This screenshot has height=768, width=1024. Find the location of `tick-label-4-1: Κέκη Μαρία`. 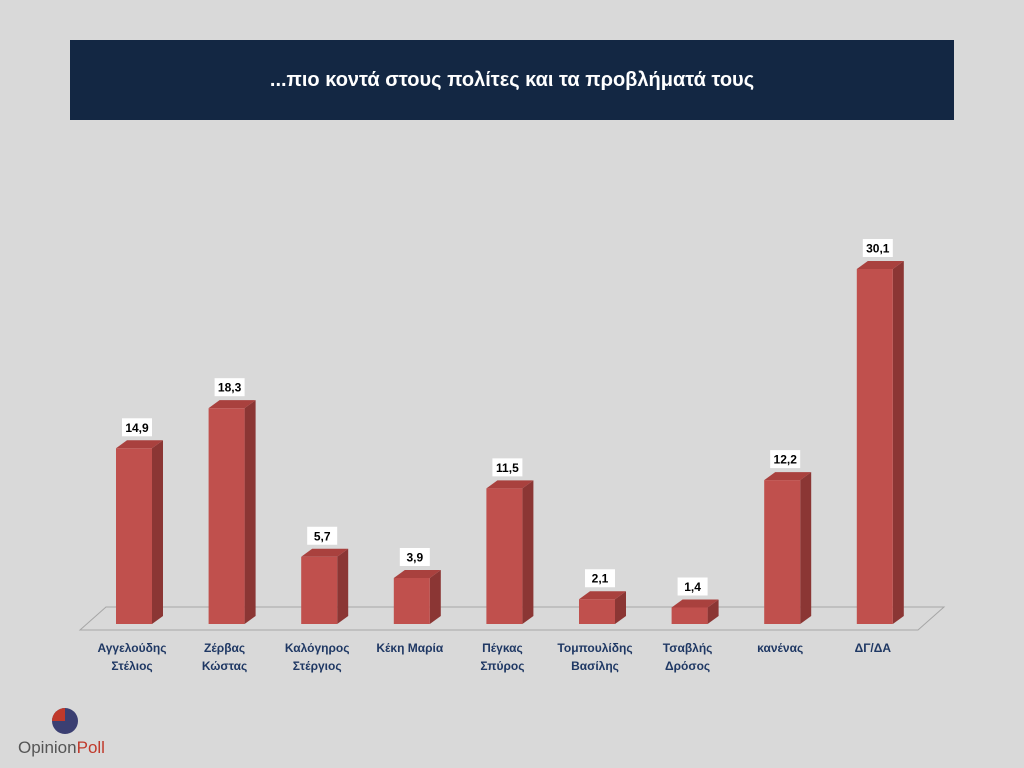

tick-label-4-1: Κέκη Μαρία is located at coordinates (410, 648).